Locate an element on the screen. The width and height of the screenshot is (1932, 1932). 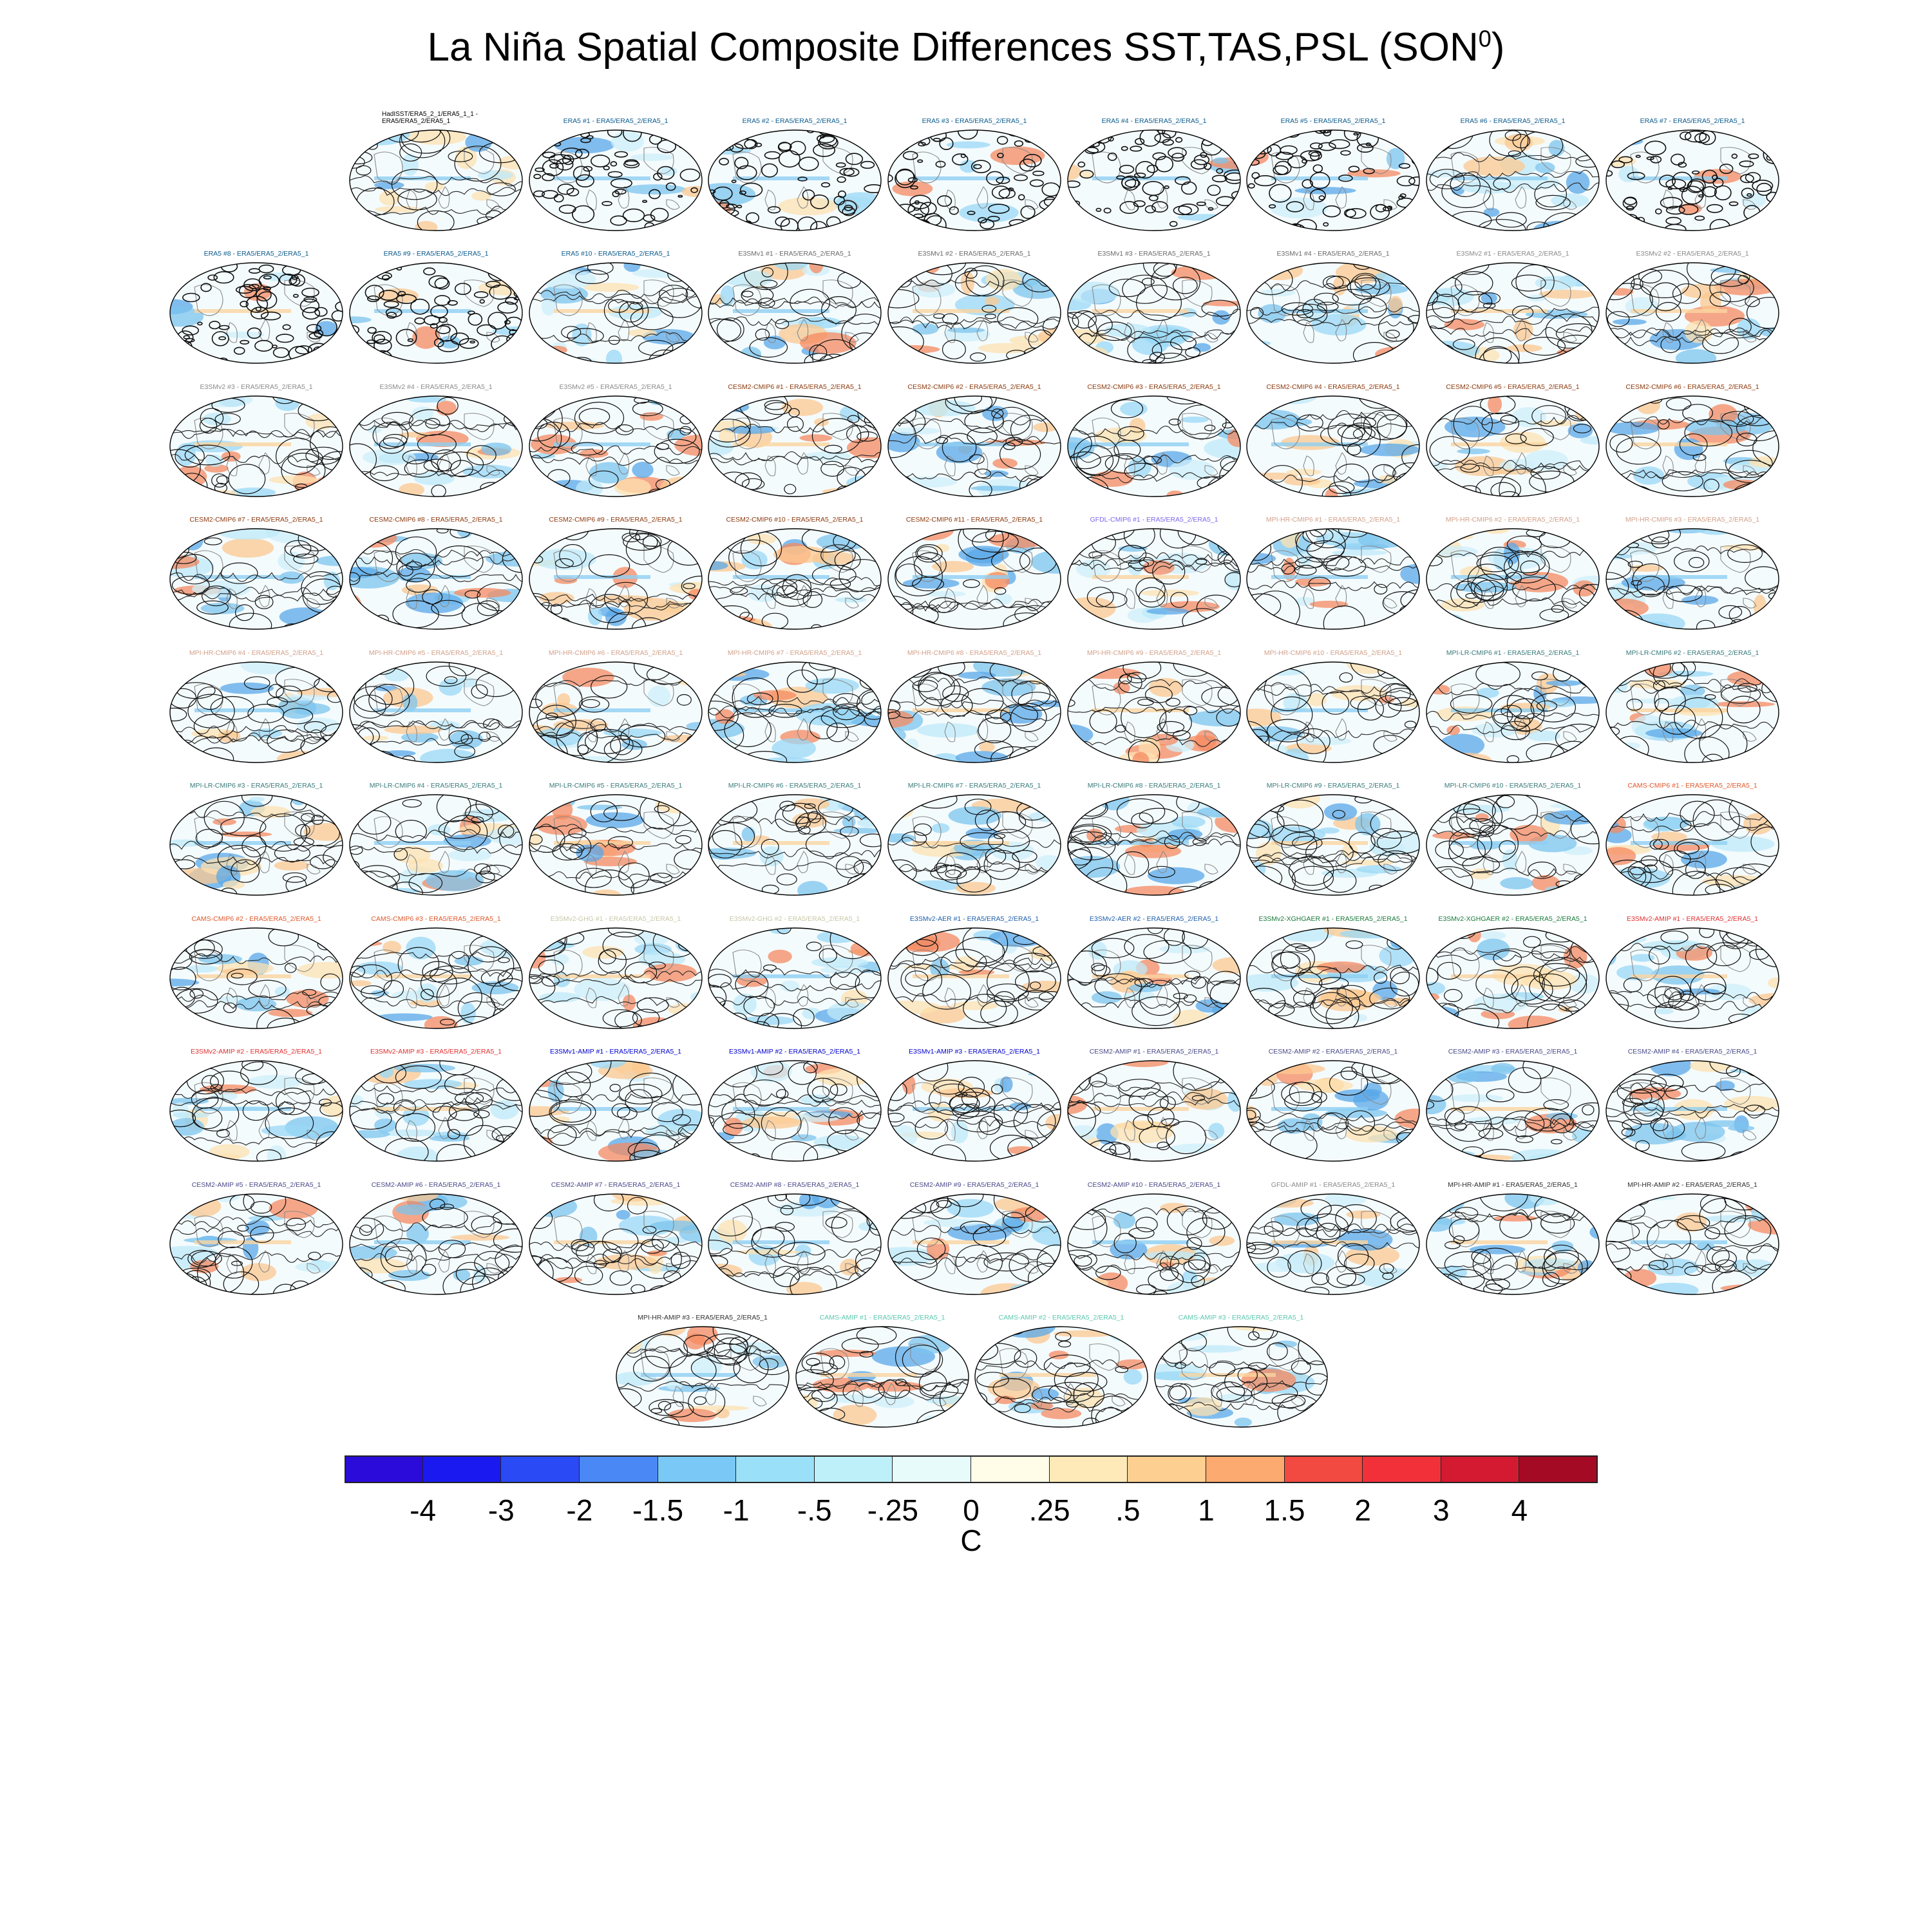
panel-label: E3SMv2-GHG #1 - ERA5/ERA5_2/ERA5_1 is located at coordinates (615, 919).